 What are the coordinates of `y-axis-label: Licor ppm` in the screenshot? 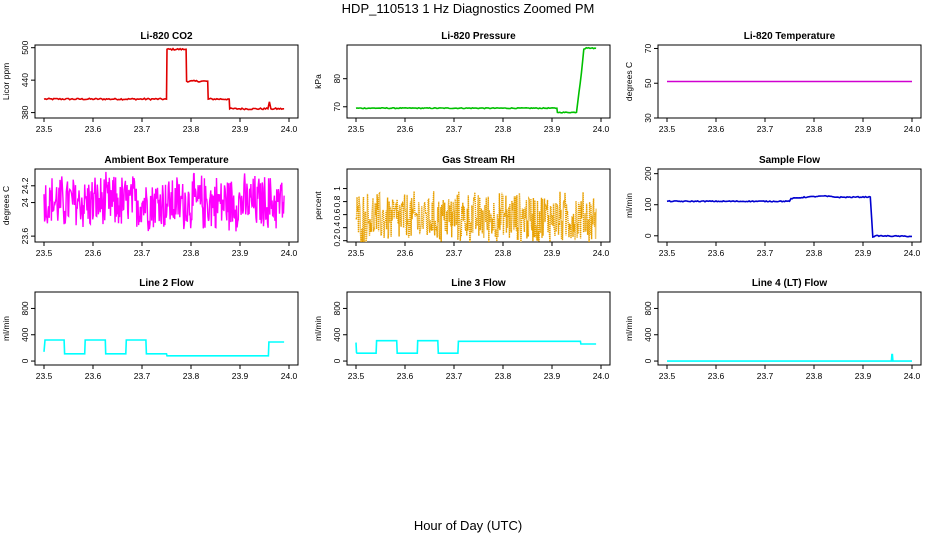 It's located at (6, 81).